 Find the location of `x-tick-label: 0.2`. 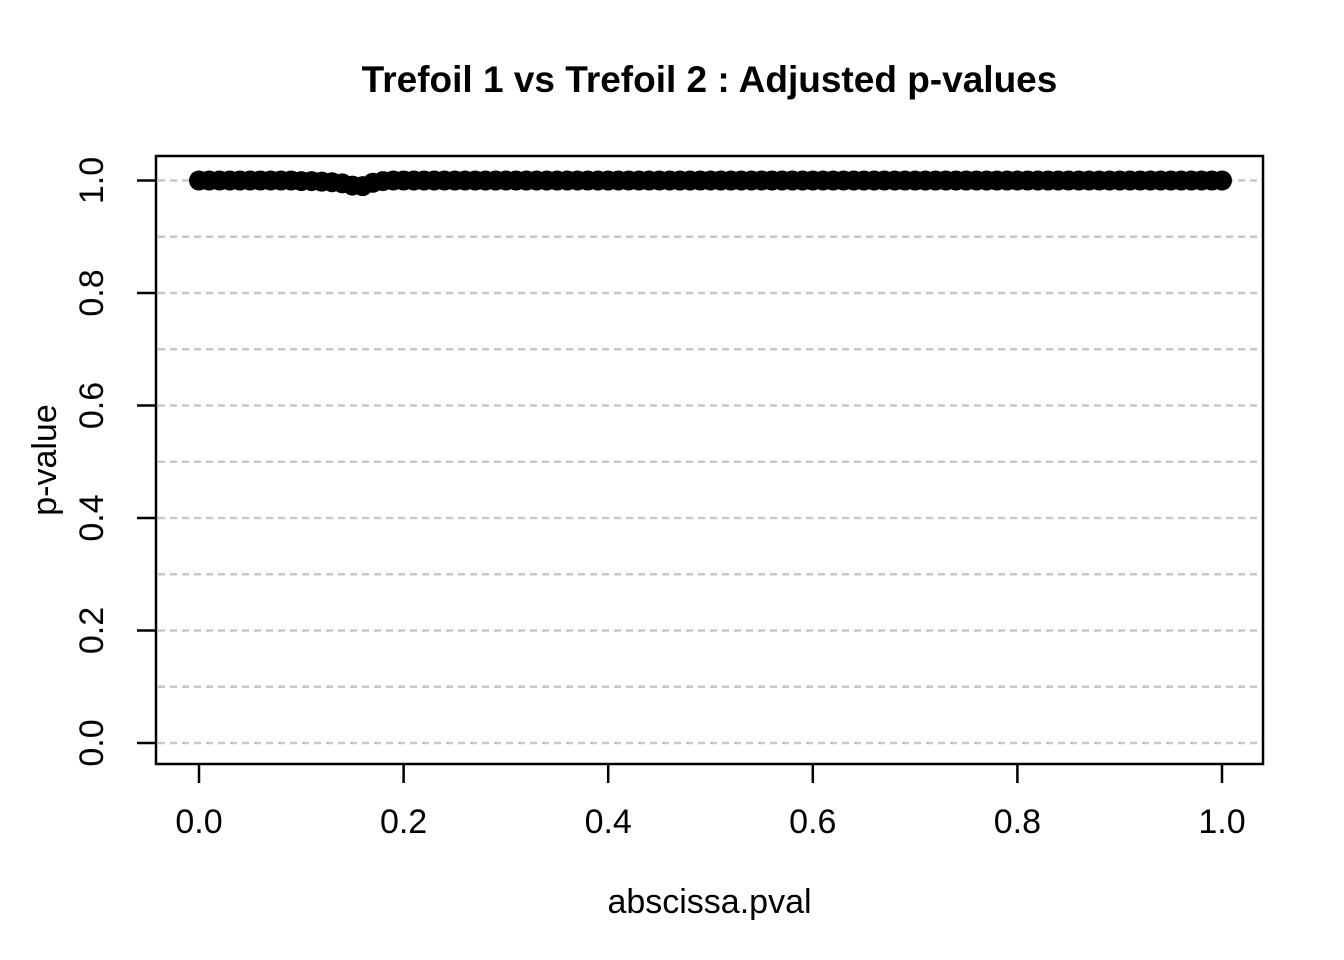

x-tick-label: 0.2 is located at coordinates (403, 822).